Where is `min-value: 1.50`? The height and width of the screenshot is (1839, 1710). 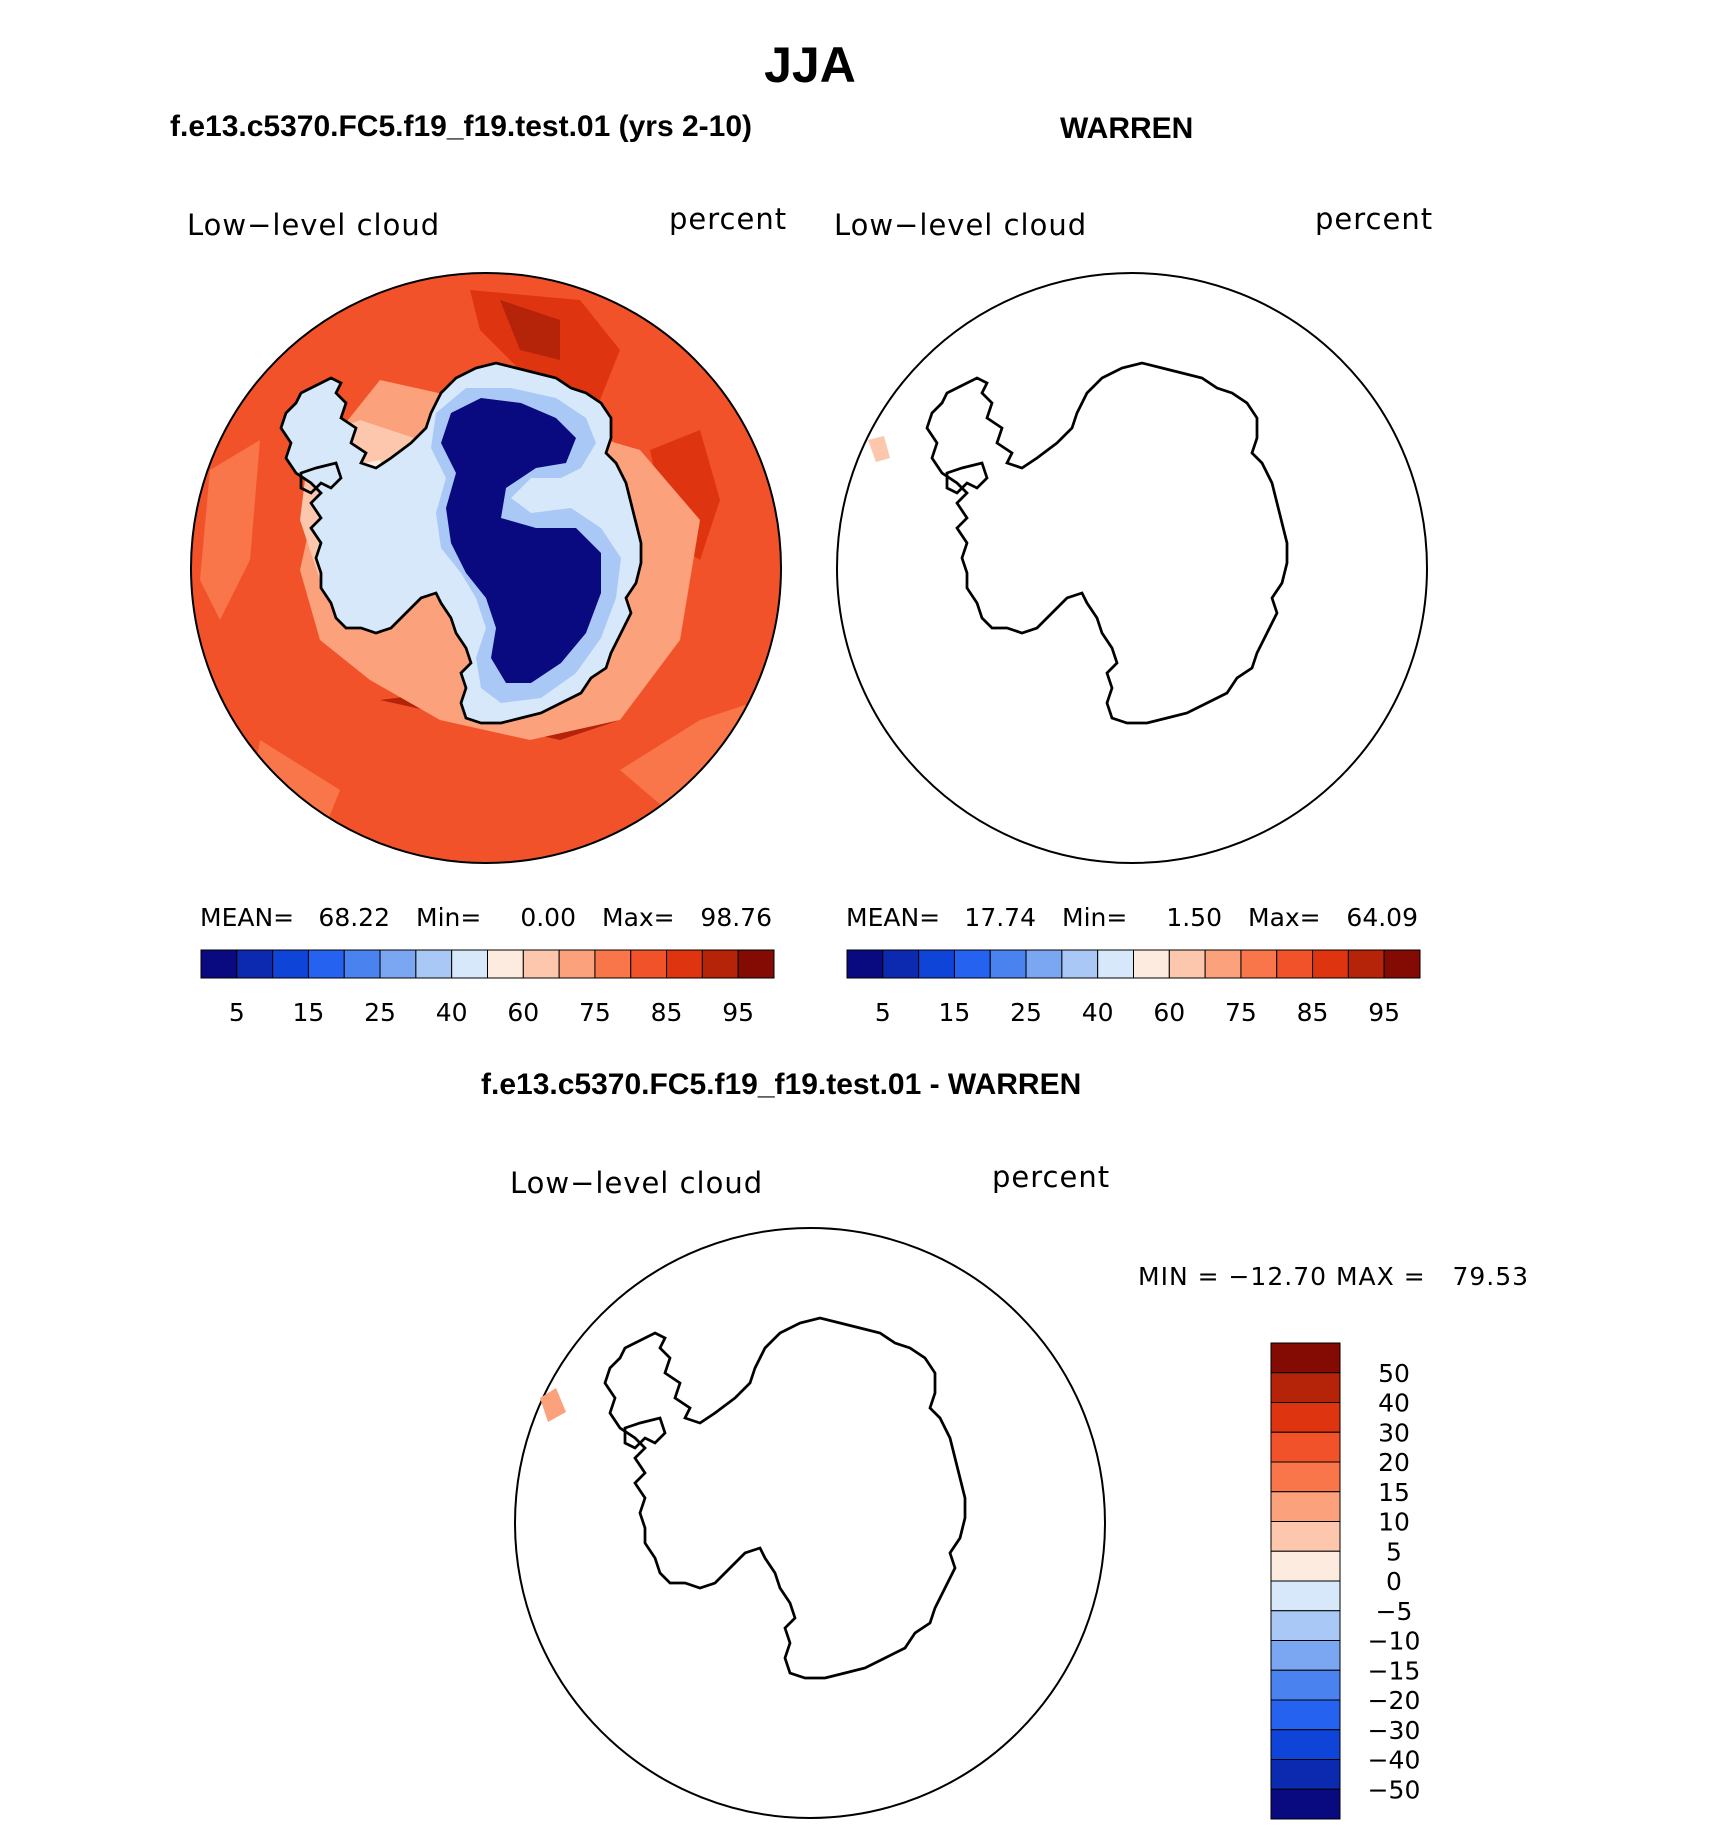 min-value: 1.50 is located at coordinates (1194, 917).